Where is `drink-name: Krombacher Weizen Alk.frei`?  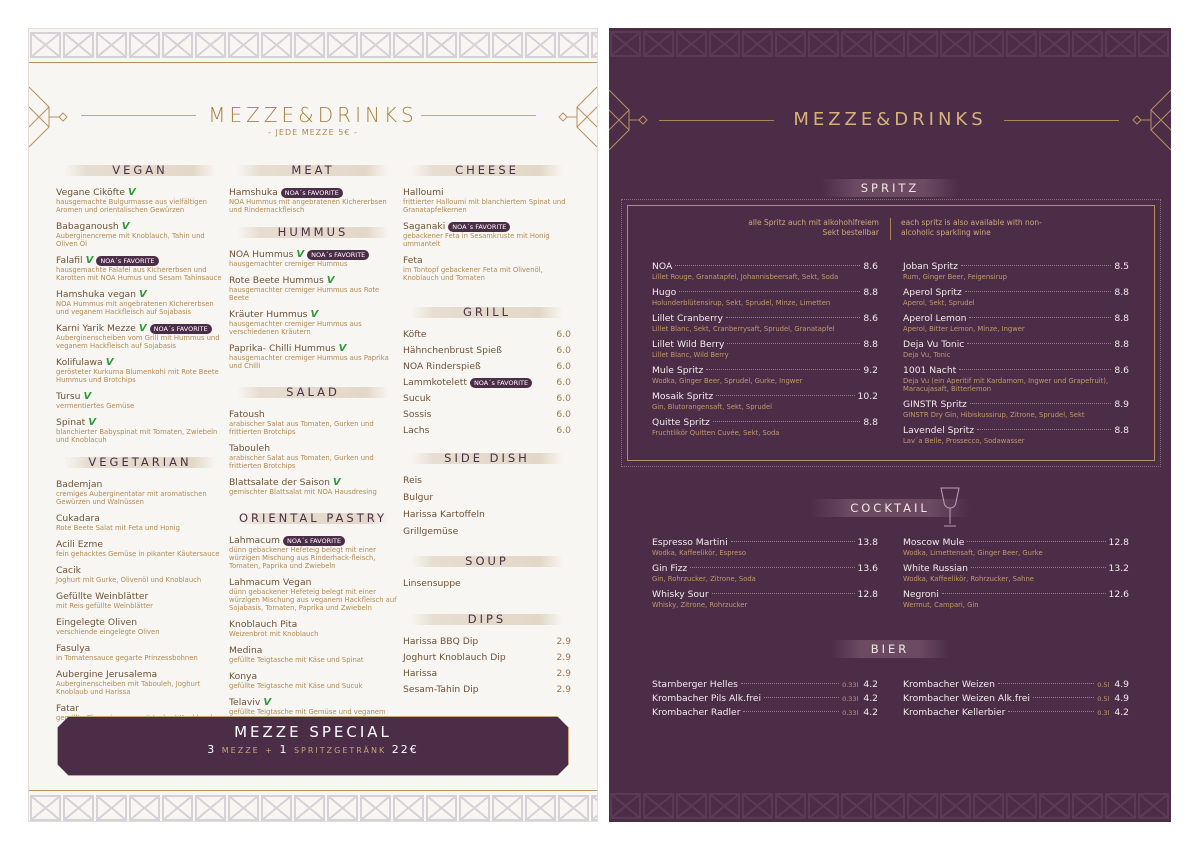
drink-name: Krombacher Weizen Alk.frei is located at coordinates (966, 698).